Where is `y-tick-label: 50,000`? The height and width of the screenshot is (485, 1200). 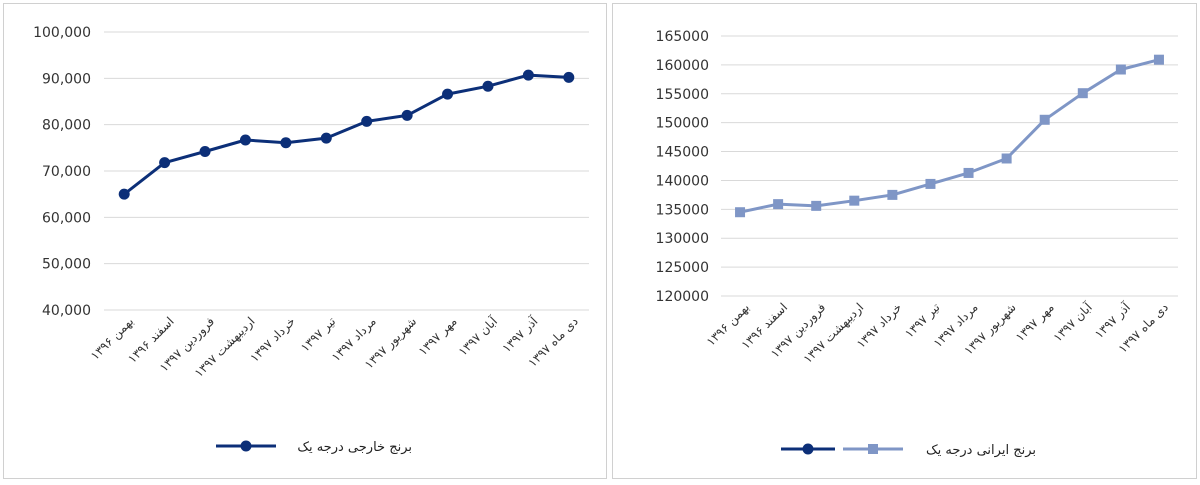
y-tick-label: 50,000 is located at coordinates (66, 265).